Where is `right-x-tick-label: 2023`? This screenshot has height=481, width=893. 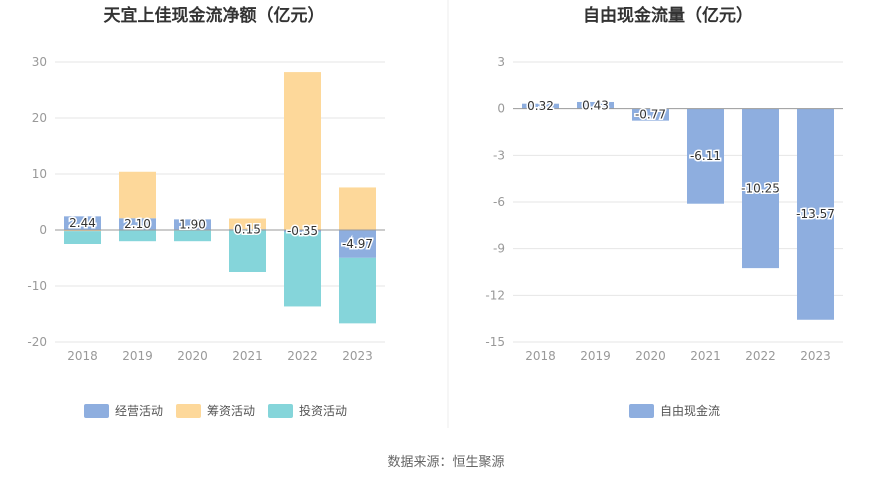 right-x-tick-label: 2023 is located at coordinates (815, 356).